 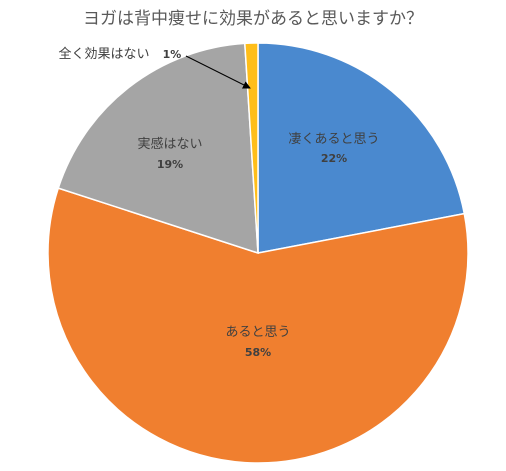 I want to click on slice-value-effective: 58%, so click(x=258, y=352).